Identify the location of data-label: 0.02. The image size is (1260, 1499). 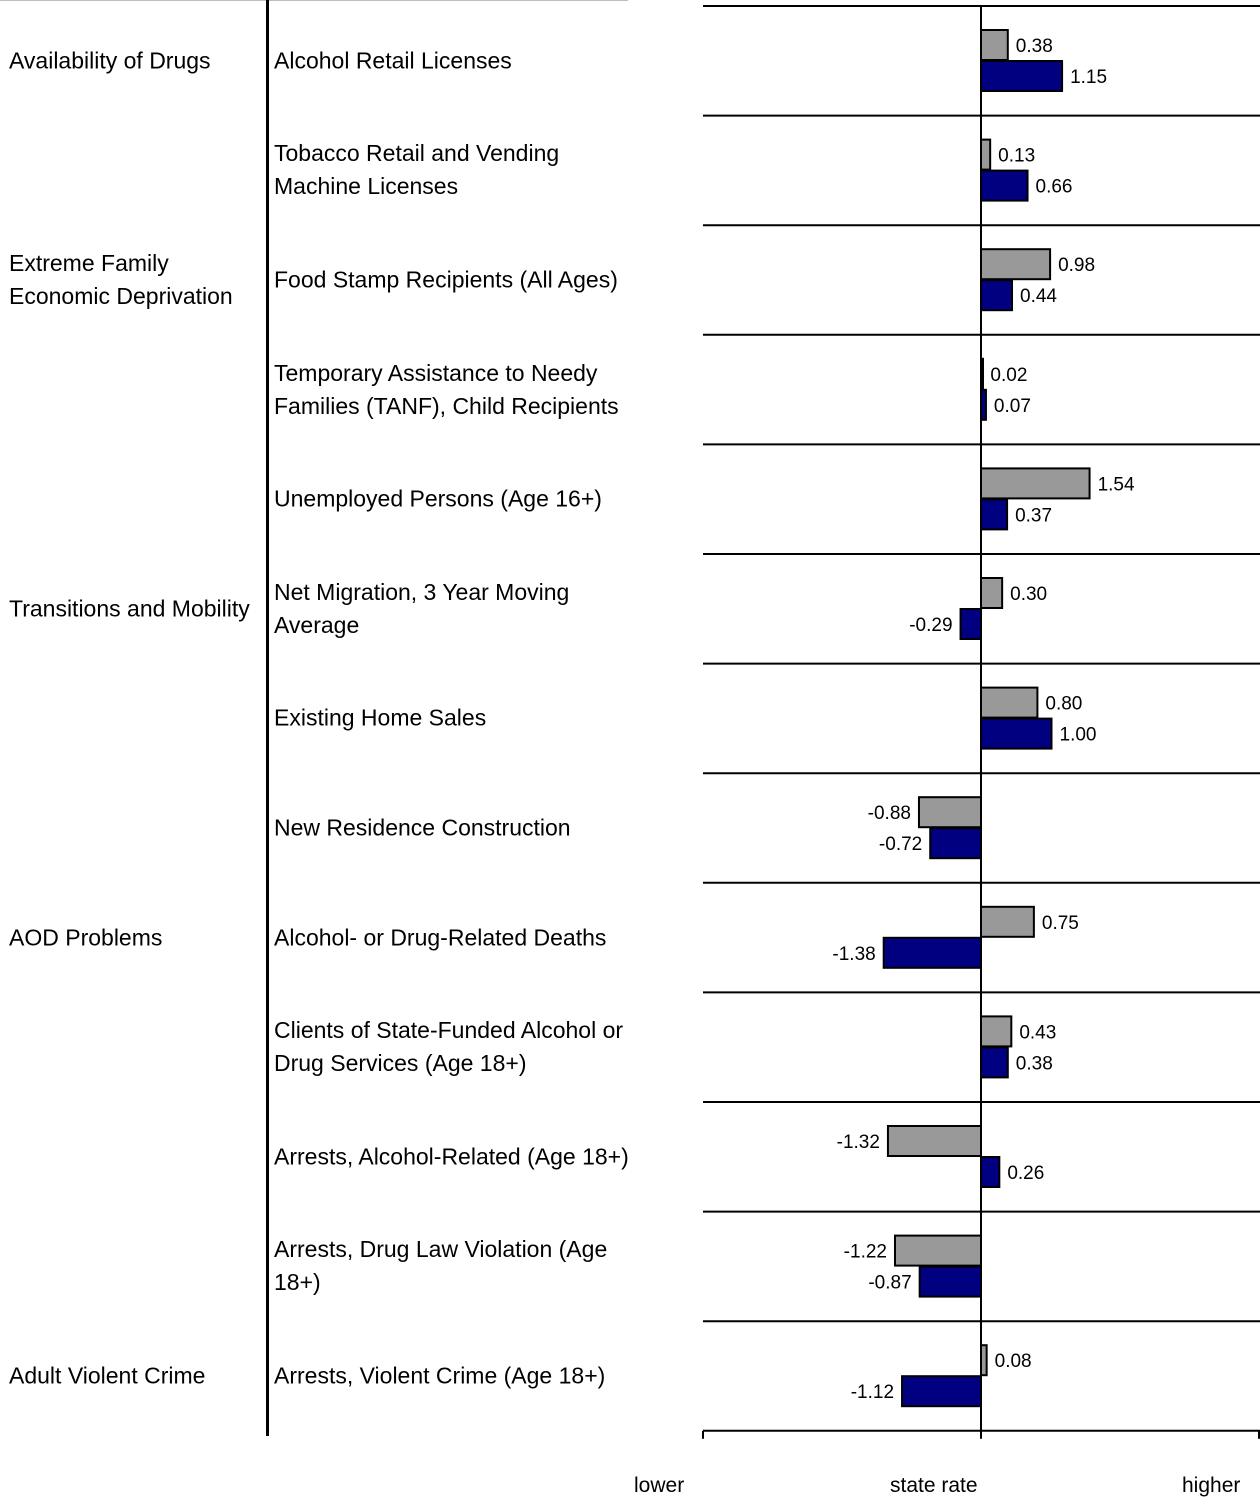
(1008, 375).